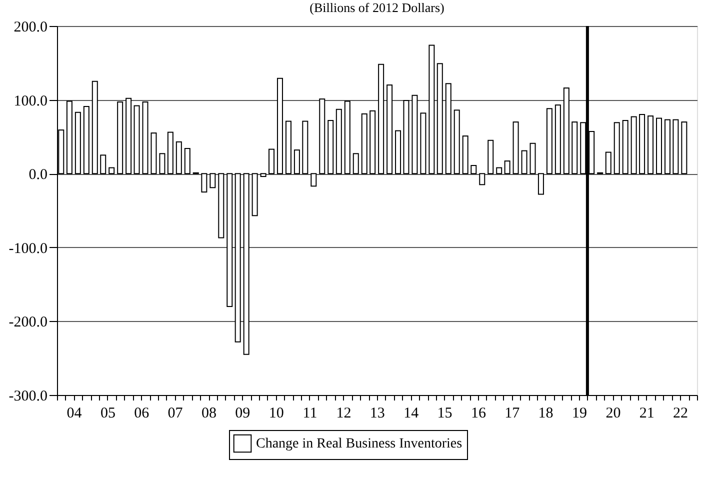  What do you see at coordinates (680, 414) in the screenshot?
I see `x-tick-label: 22` at bounding box center [680, 414].